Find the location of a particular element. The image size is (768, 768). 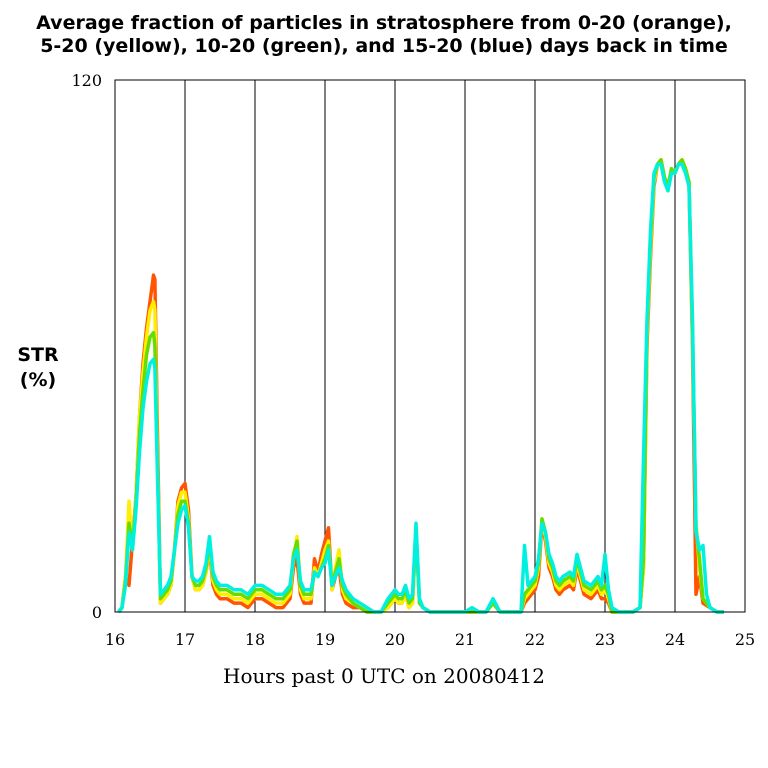

y-axis-tick-labels: 0 120 is located at coordinates (86, 346).